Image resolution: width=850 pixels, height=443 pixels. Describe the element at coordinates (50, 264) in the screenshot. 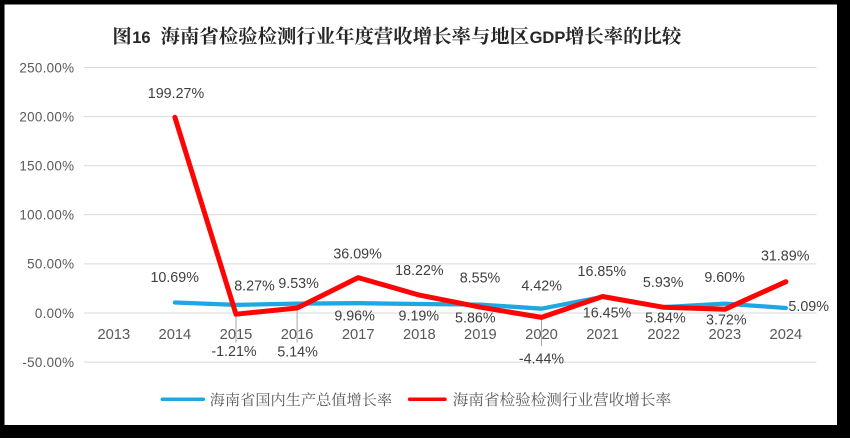

I see `svg-text: 50.00%` at that location.